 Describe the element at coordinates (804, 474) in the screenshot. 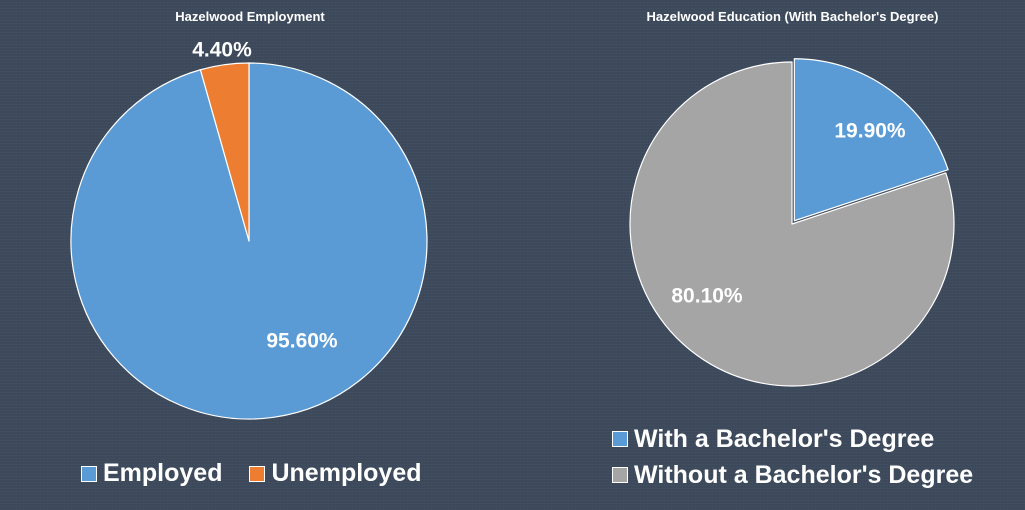

I see `legend-label-without-bachelors: Without a Bachelor's Degree` at that location.